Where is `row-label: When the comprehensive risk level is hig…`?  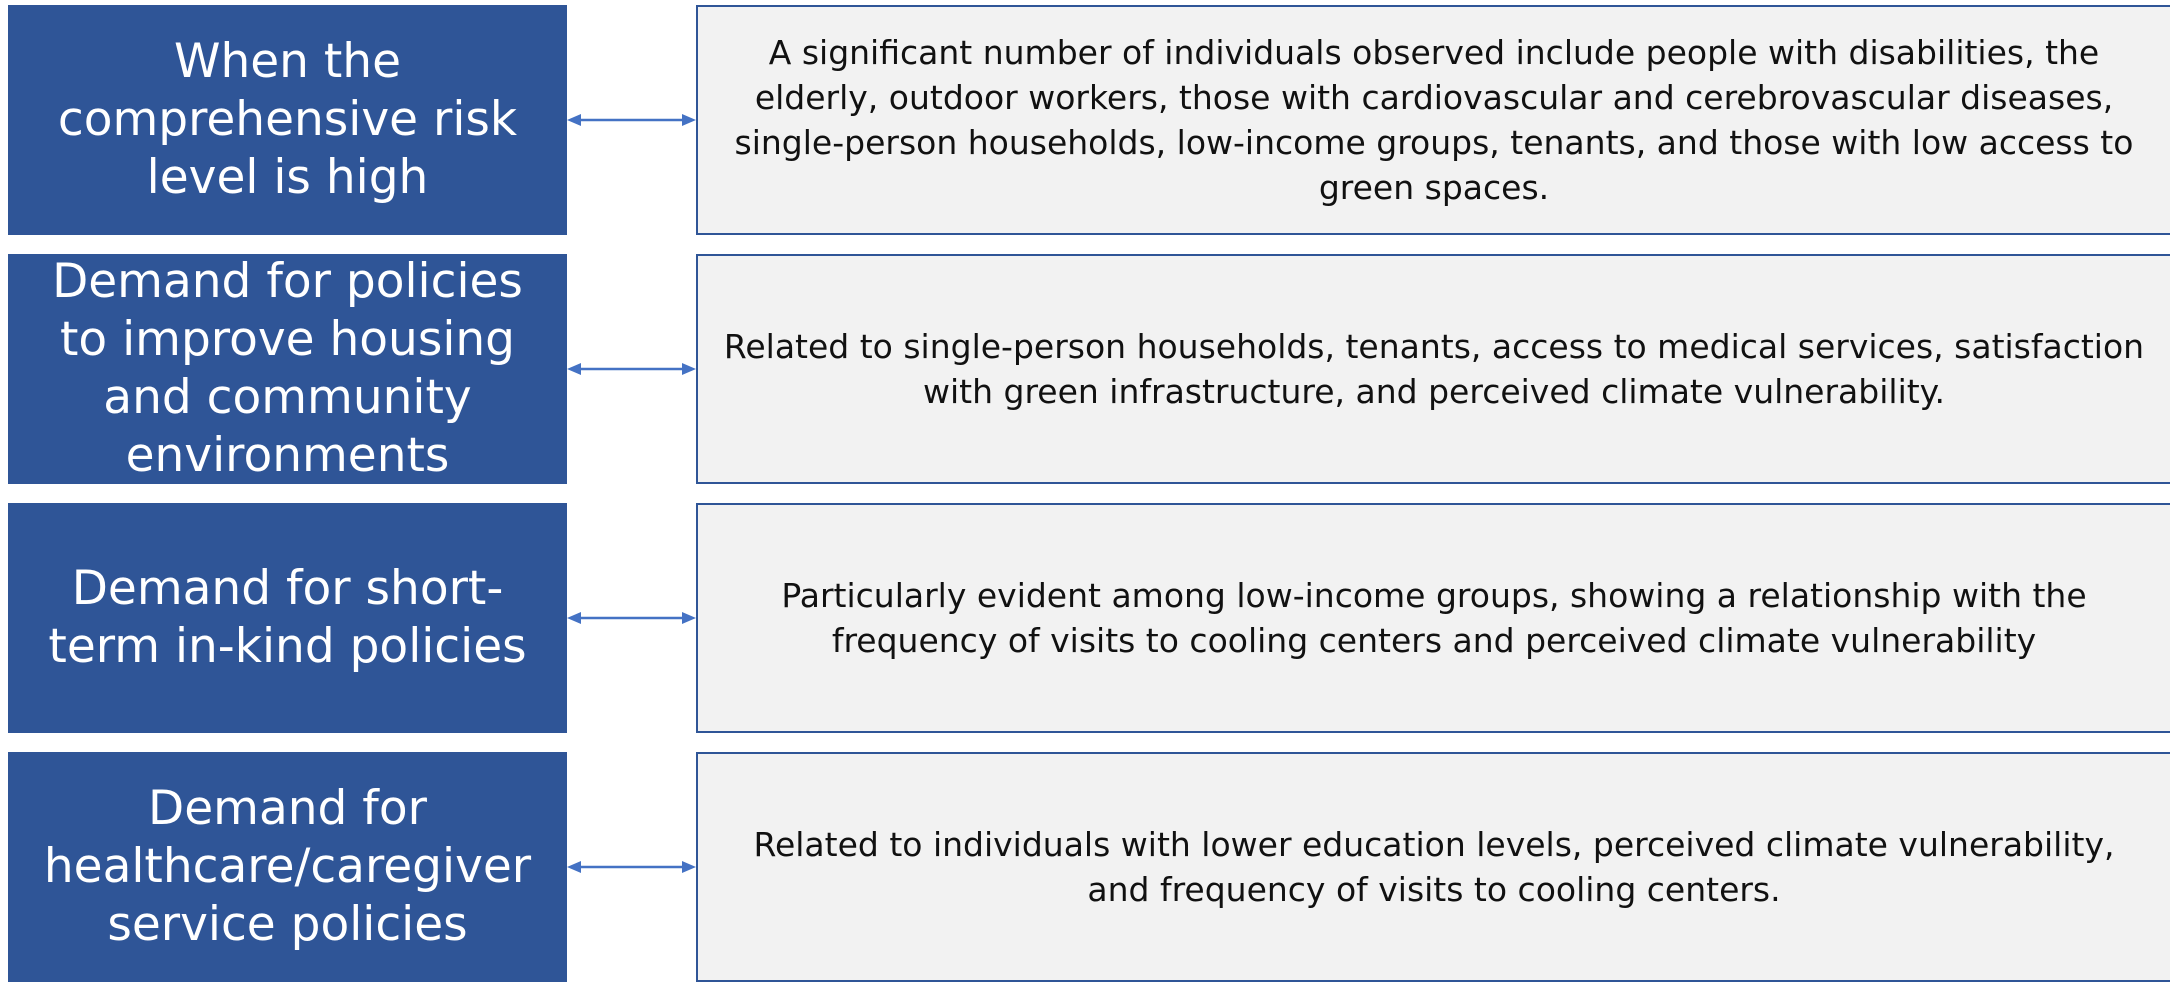 row-label: When the comprehensive risk level is hig… is located at coordinates (287, 120).